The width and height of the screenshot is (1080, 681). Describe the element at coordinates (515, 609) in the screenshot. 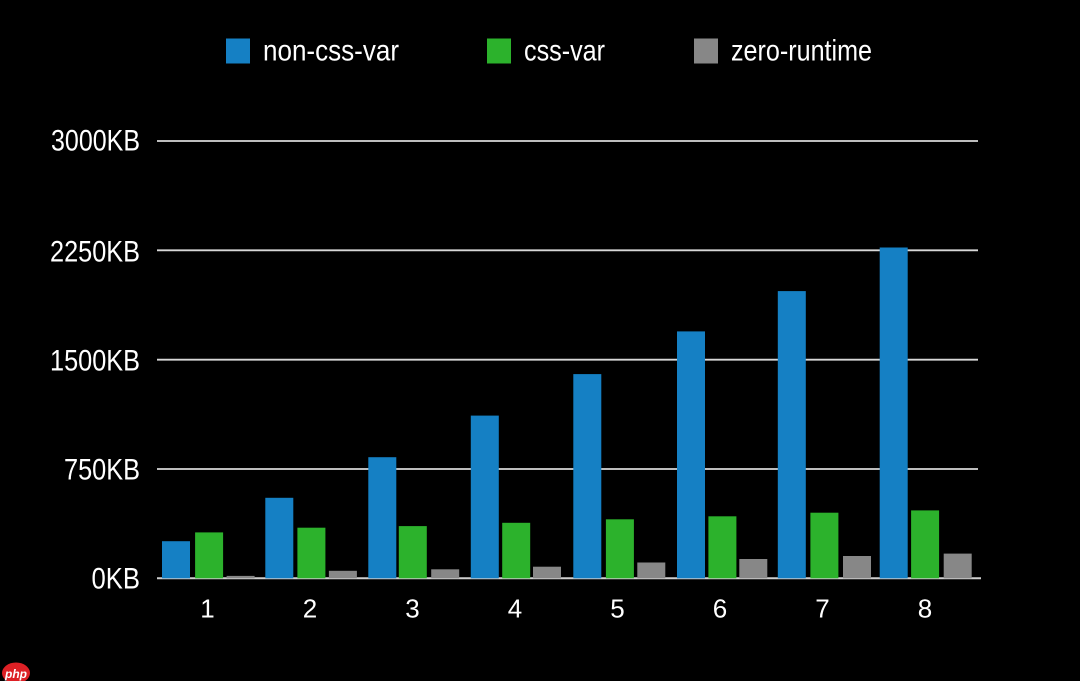

I see `svg-text: 4` at that location.